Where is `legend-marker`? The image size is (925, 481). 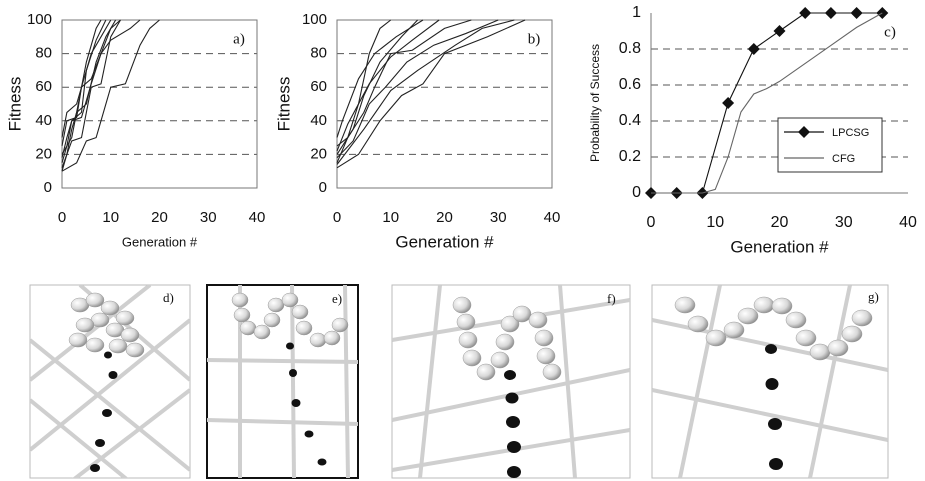
legend-marker is located at coordinates (804, 132).